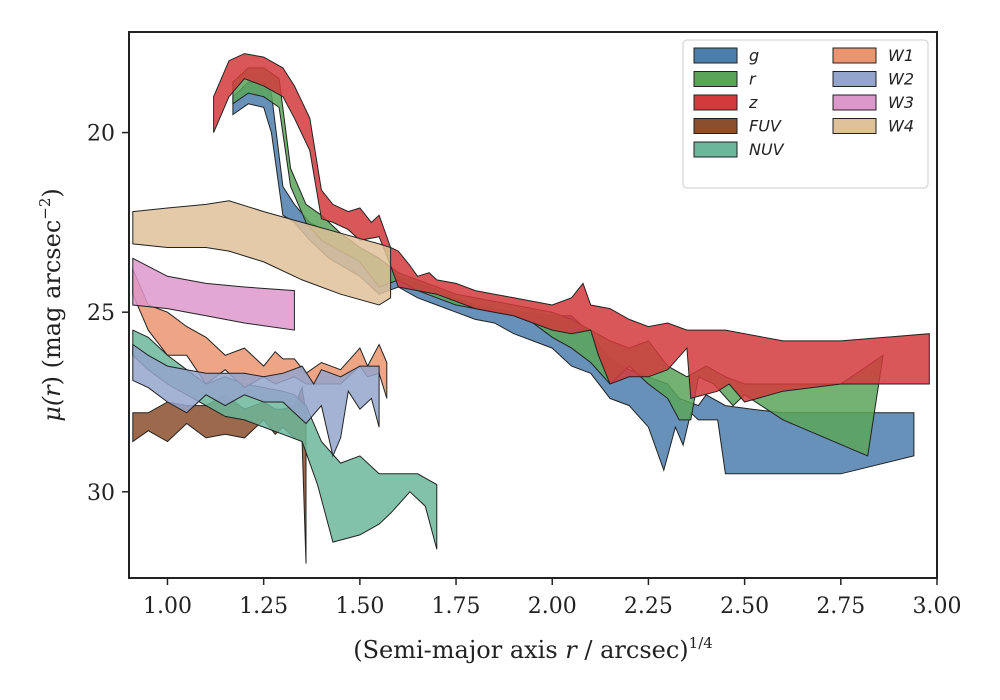 The image size is (1000, 700). I want to click on legend-label-W2: W2, so click(901, 79).